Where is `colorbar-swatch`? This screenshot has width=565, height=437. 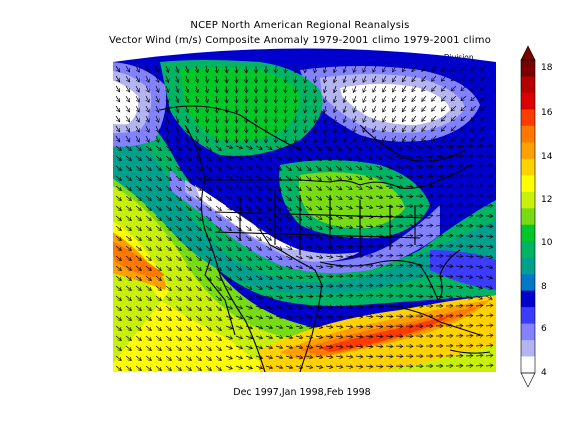
colorbar-swatch is located at coordinates (528, 233).